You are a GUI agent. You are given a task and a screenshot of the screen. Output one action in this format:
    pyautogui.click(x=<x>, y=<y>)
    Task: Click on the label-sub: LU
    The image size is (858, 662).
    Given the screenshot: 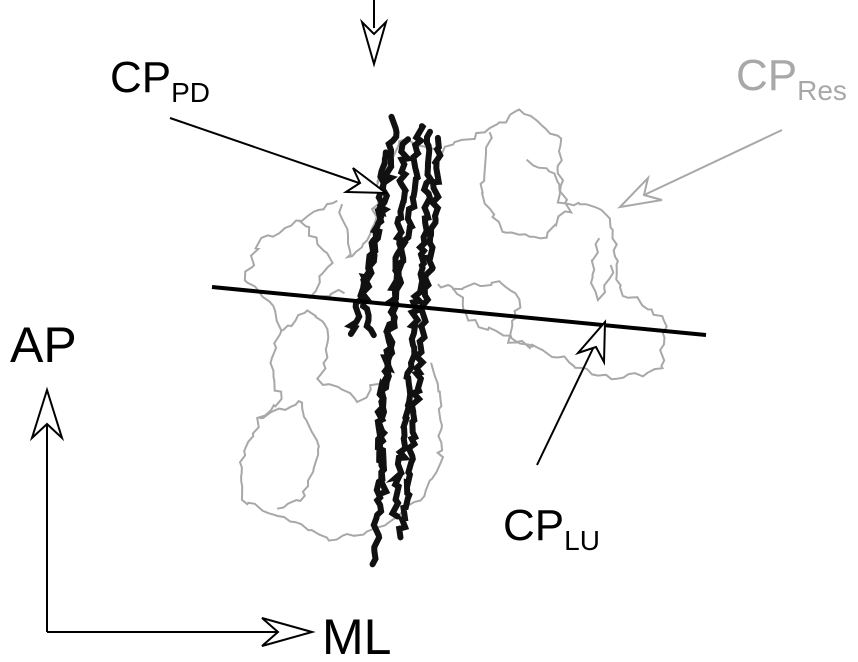 What is the action you would take?
    pyautogui.click(x=582, y=540)
    